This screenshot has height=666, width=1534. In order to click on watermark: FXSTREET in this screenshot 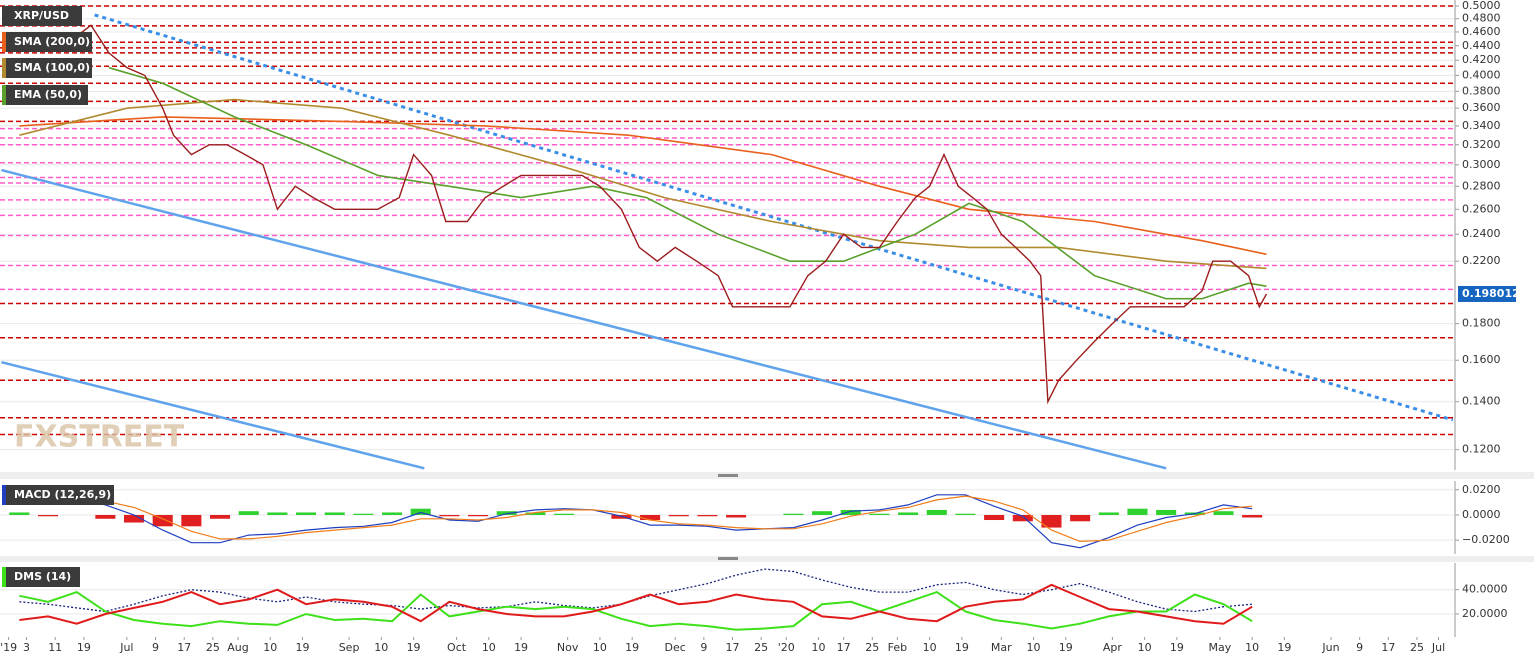, I will do `click(99, 437)`.